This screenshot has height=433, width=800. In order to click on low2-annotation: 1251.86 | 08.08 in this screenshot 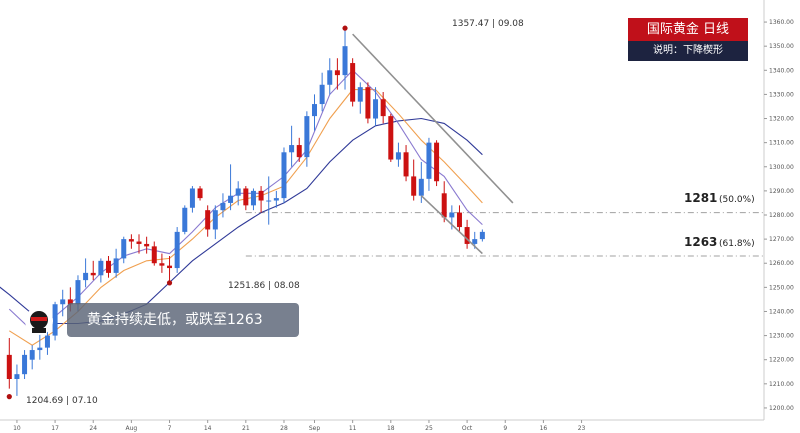, I will do `click(264, 286)`.